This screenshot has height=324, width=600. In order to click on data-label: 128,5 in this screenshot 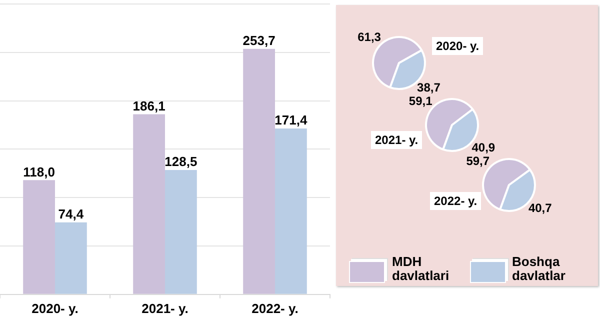, I will do `click(181, 162)`.